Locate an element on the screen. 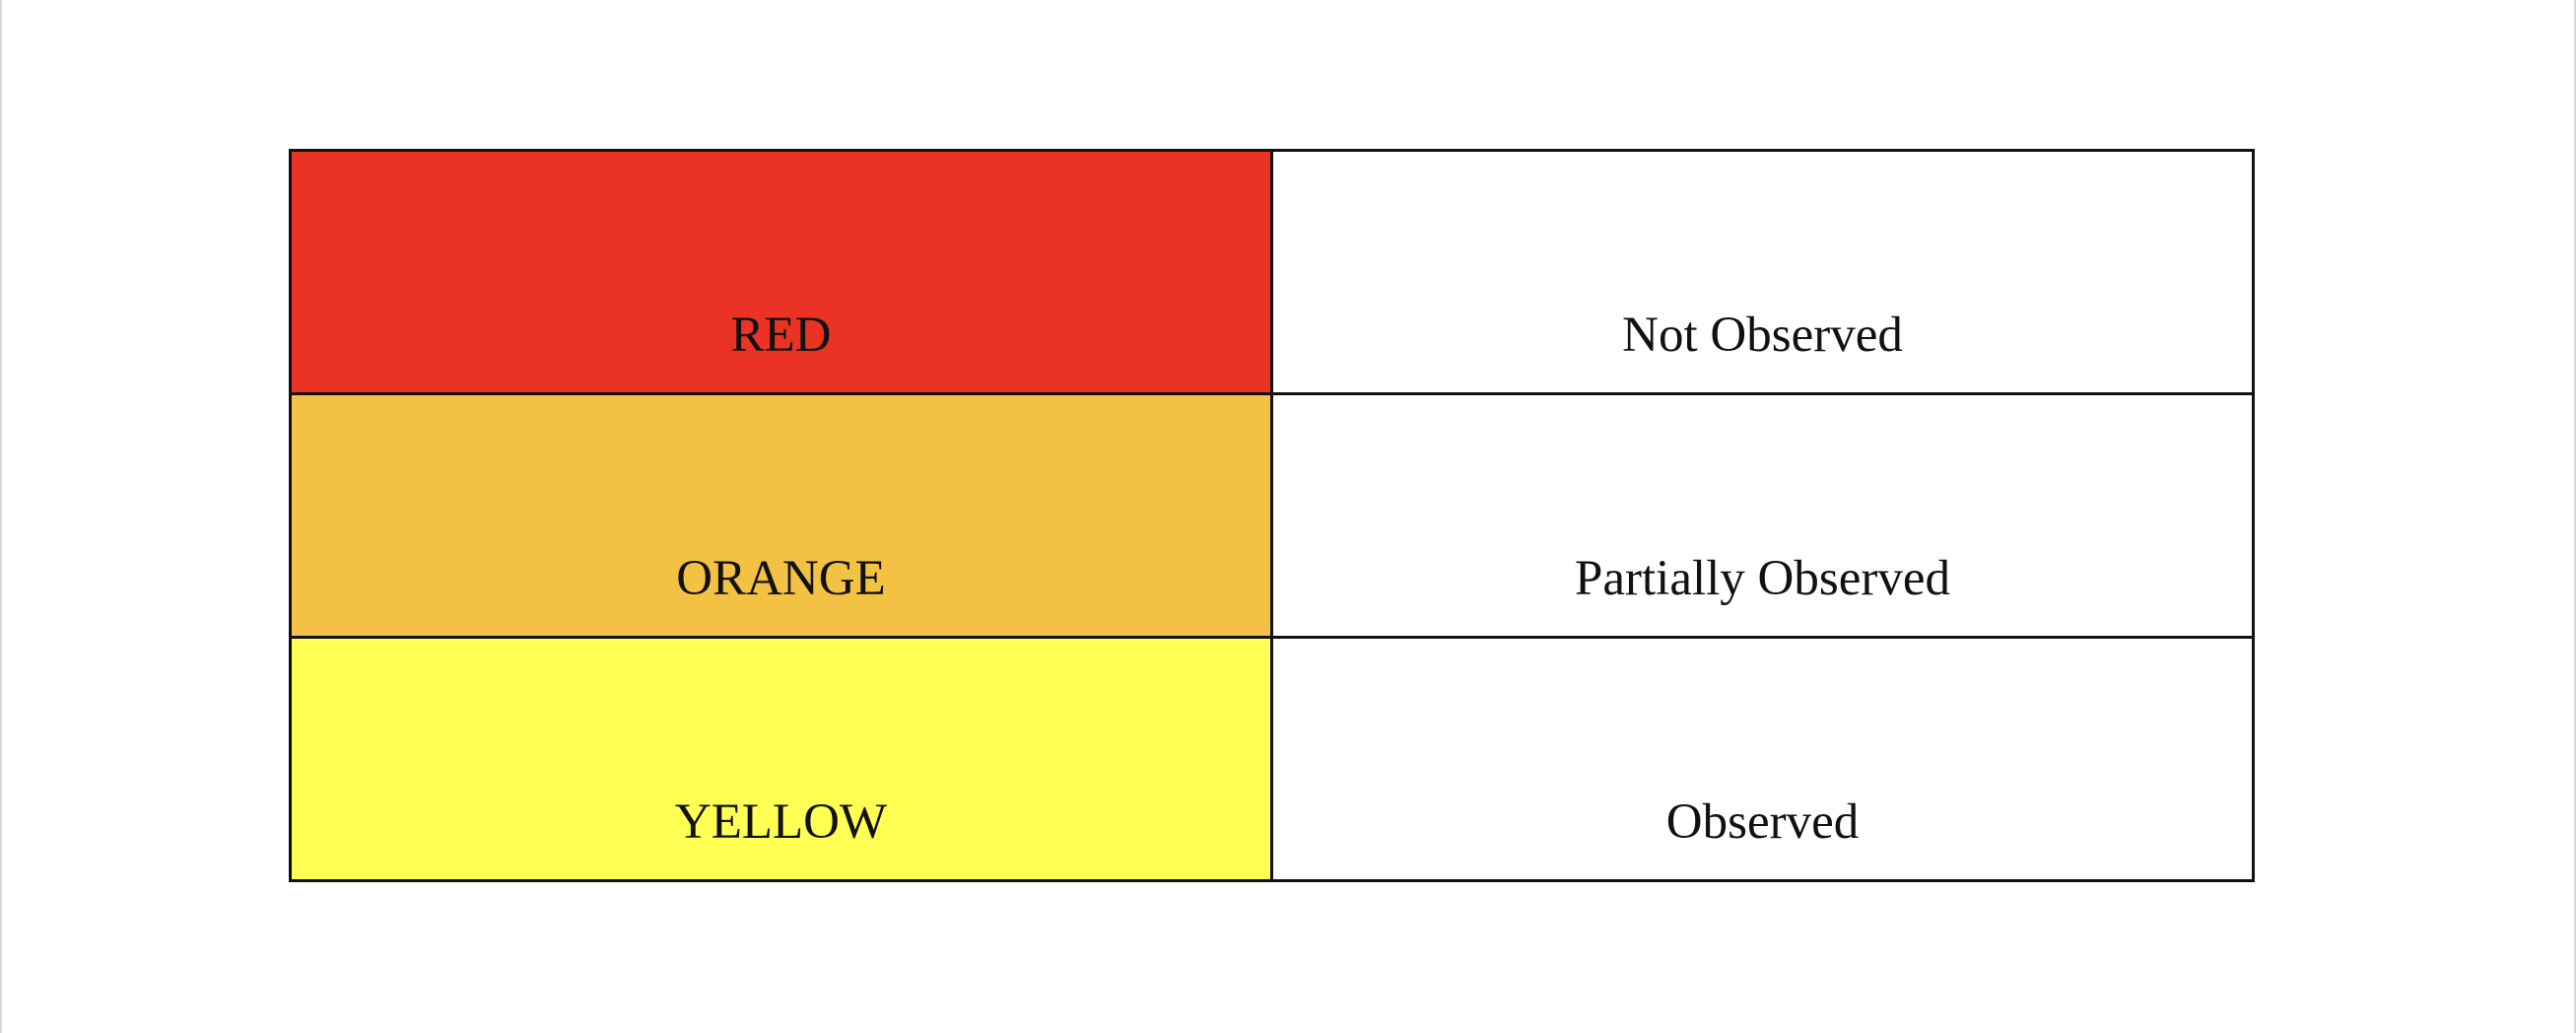 This screenshot has width=2576, height=1033. status-not-observed: Not Observed is located at coordinates (1762, 272).